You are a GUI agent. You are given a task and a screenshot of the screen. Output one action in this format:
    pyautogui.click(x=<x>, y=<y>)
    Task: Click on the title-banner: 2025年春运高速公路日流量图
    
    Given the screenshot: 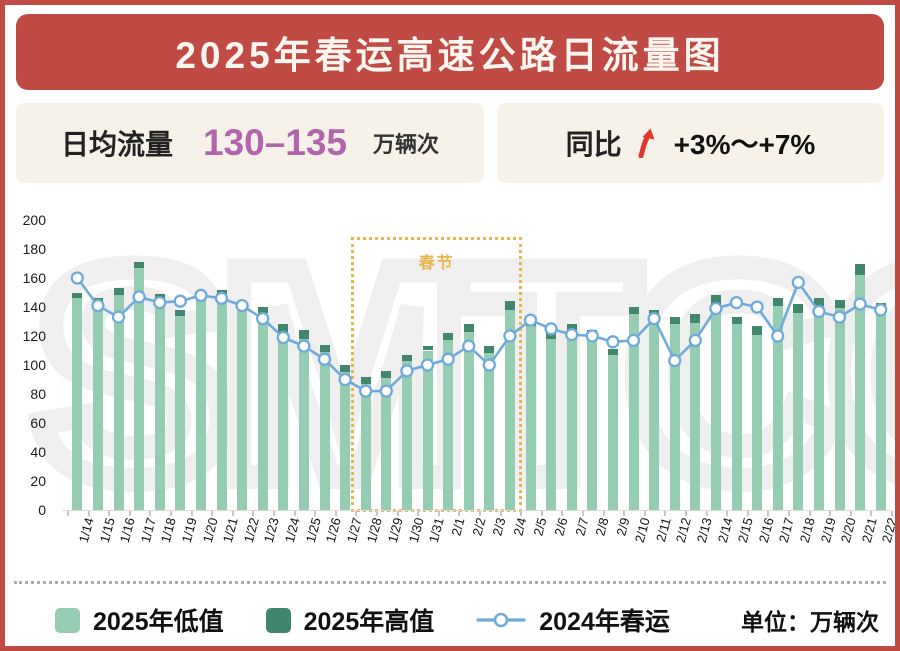 What is the action you would take?
    pyautogui.click(x=450, y=52)
    